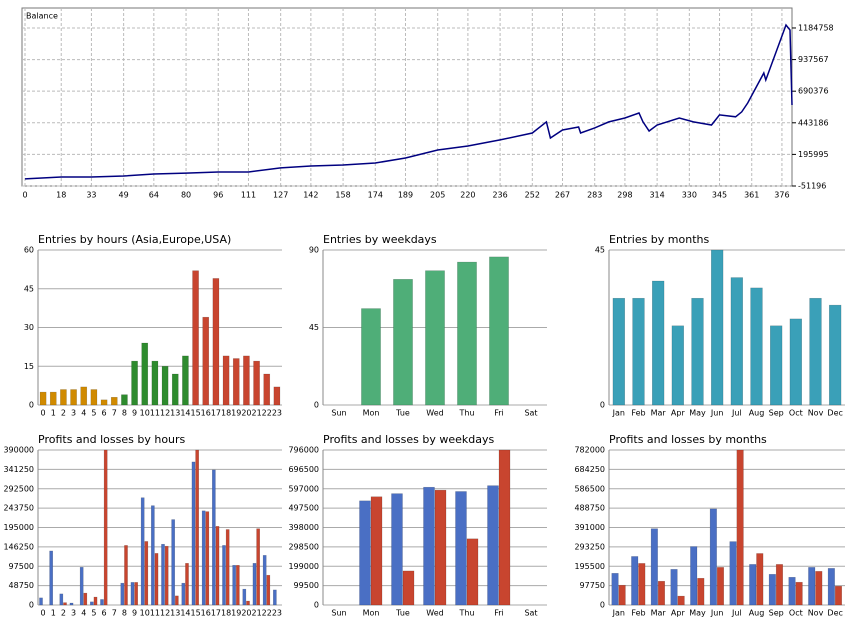 The height and width of the screenshot is (638, 860). I want to click on y-tick-label: 497500, so click(303, 508).